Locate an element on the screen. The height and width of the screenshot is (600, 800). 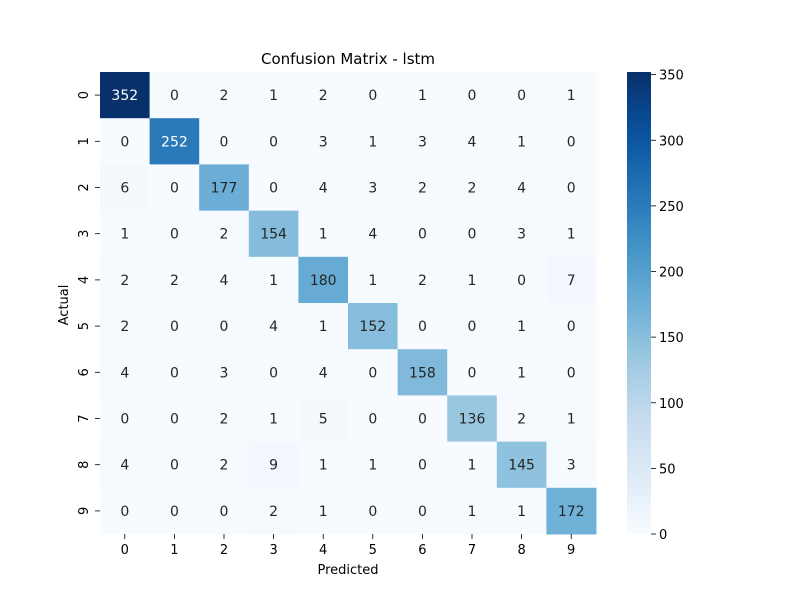
y-tick-label-2: 2 is located at coordinates (84, 187).